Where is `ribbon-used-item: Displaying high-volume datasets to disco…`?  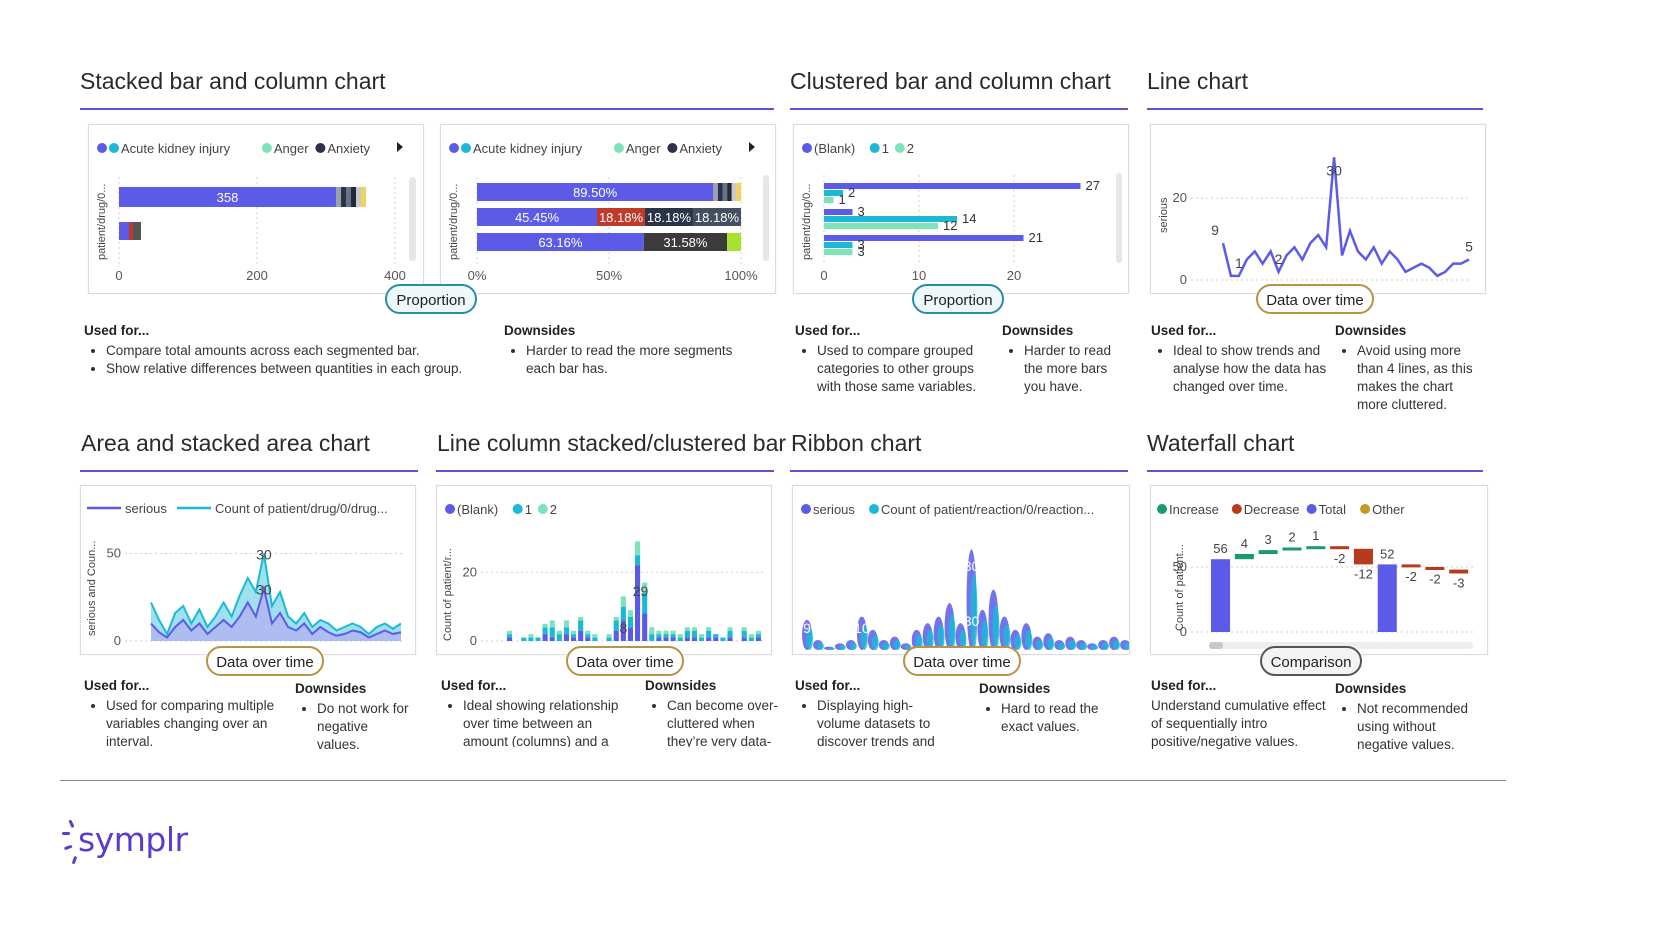
ribbon-used-item: Displaying high-volume datasets to disco… is located at coordinates (886, 722).